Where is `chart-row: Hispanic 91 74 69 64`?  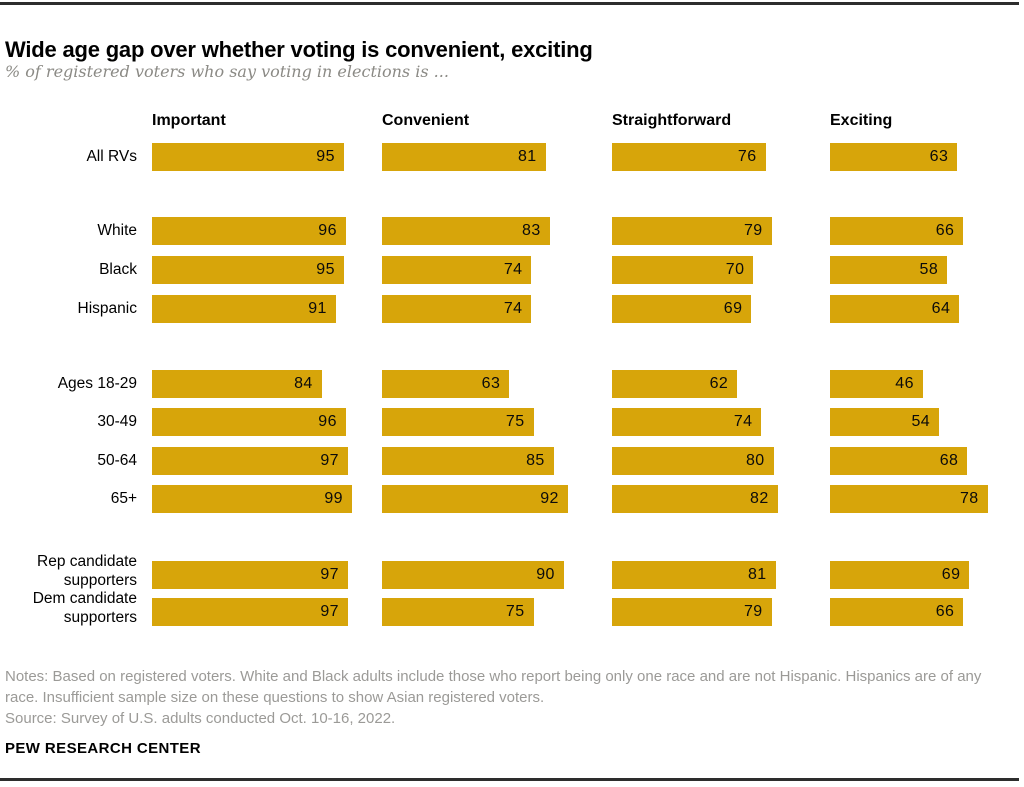 chart-row: Hispanic 91 74 69 64 is located at coordinates (512, 309).